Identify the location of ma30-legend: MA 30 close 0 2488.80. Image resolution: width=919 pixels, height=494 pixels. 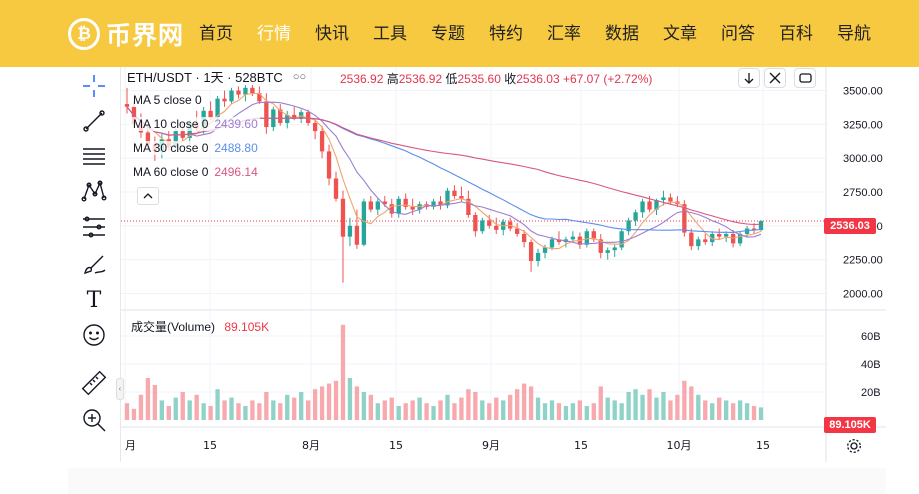
(195, 148).